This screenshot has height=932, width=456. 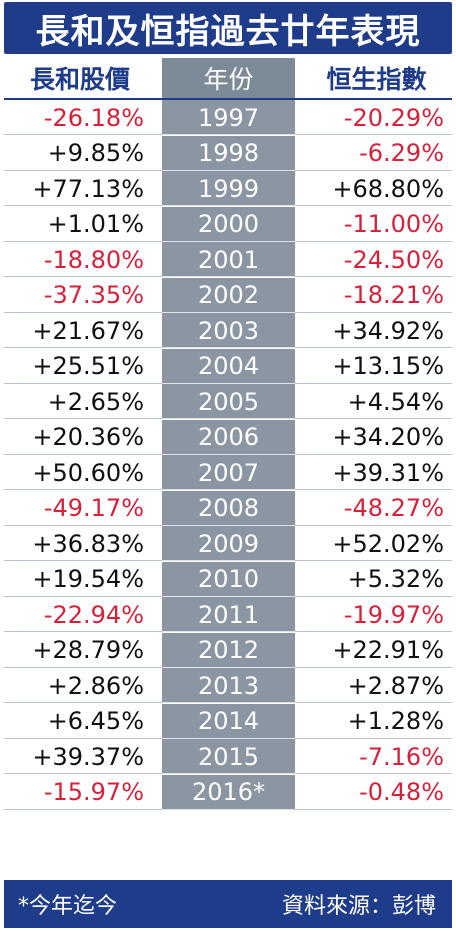 I want to click on table-row: +20.36% 2006 +34.20%, so click(x=228, y=437).